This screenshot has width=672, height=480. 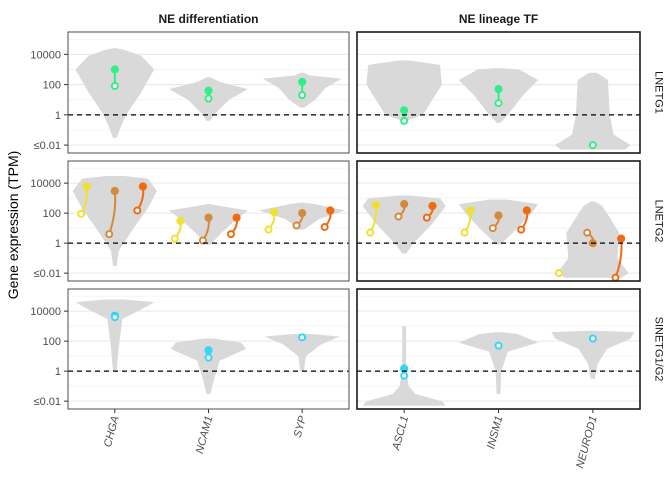 I want to click on x-tick-label-ncam1: NCAM1, so click(x=205, y=435).